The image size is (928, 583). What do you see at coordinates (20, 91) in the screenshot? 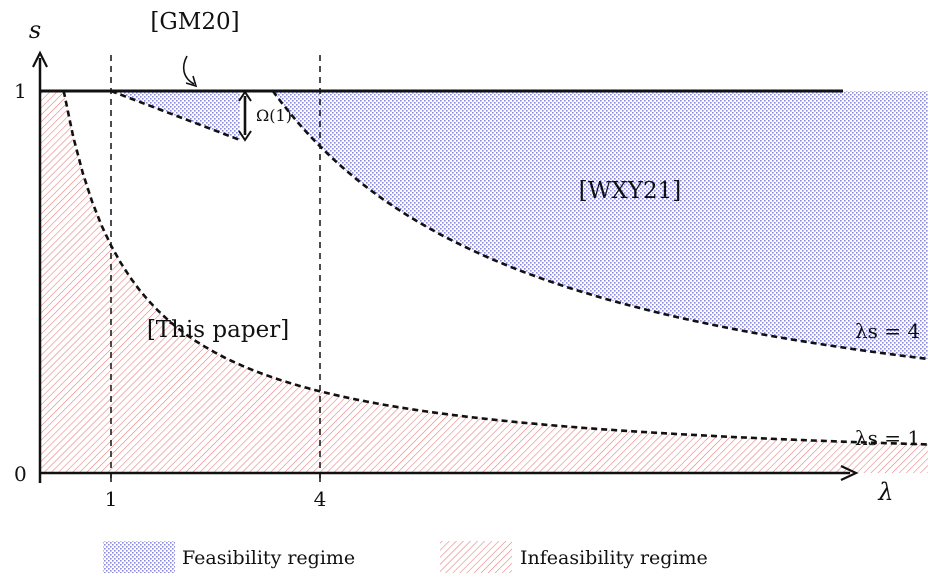
I see `y-tick-label-1: 1` at bounding box center [20, 91].